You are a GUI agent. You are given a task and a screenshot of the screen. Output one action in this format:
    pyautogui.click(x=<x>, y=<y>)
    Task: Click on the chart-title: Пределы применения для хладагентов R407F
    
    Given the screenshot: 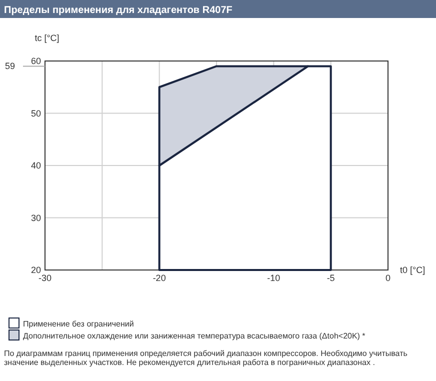 What is the action you would take?
    pyautogui.click(x=118, y=10)
    